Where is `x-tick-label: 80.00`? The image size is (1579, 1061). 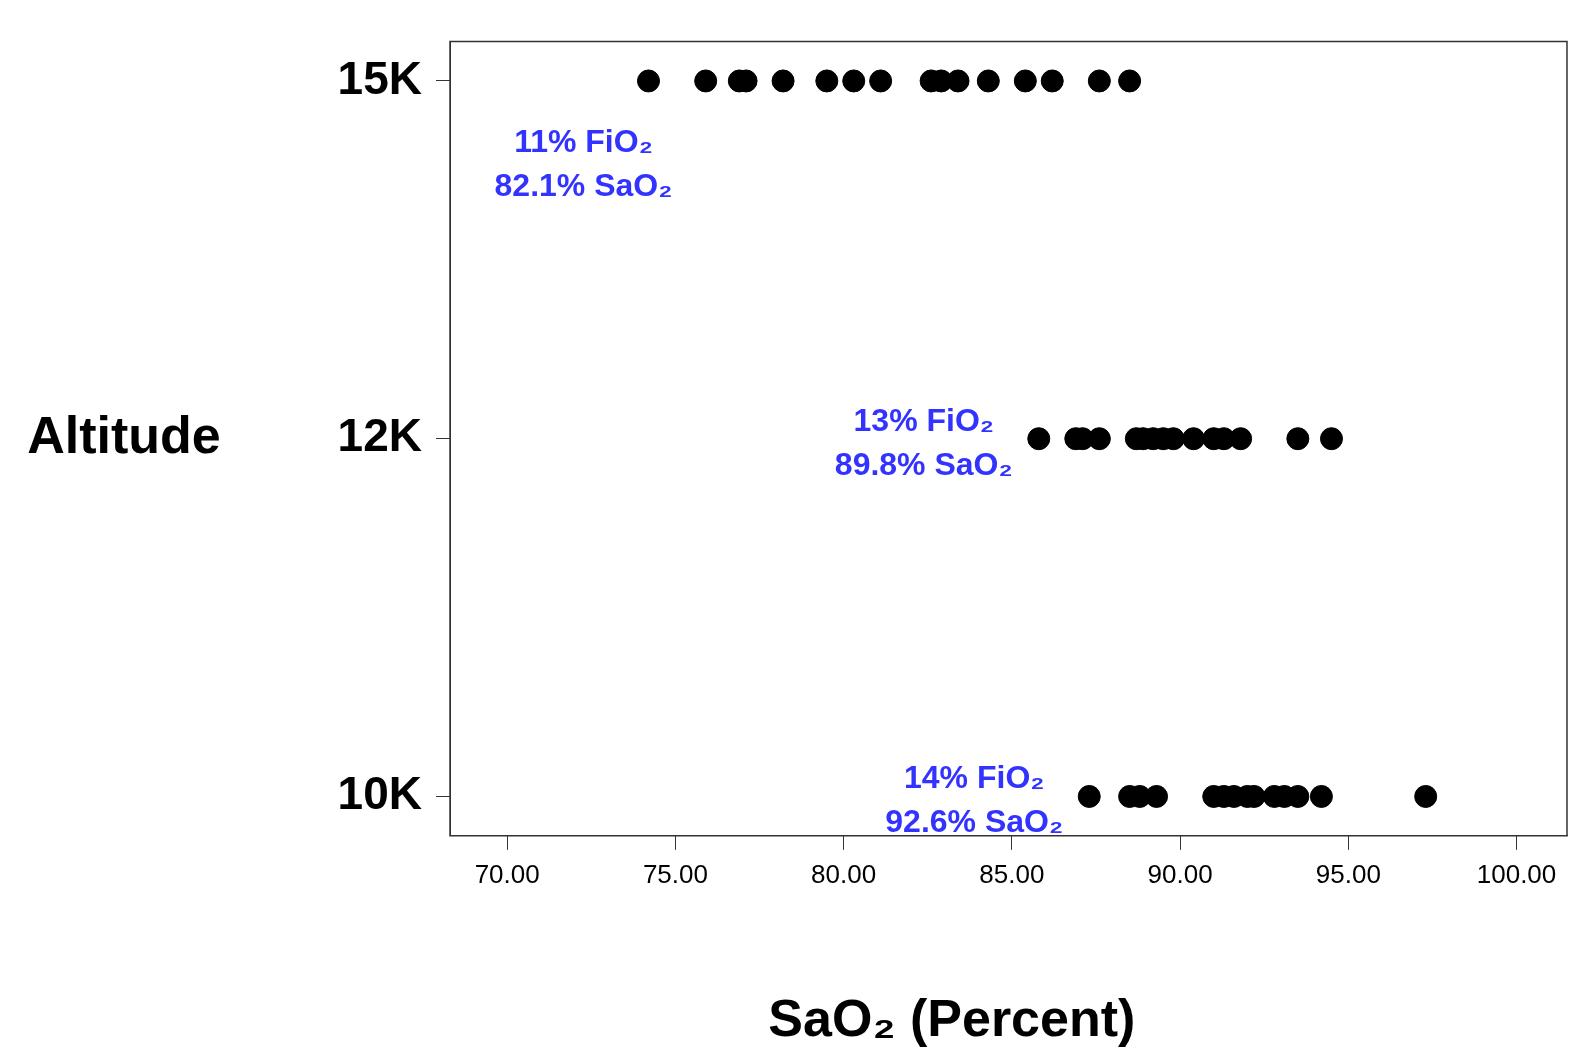
x-tick-label: 80.00 is located at coordinates (844, 873).